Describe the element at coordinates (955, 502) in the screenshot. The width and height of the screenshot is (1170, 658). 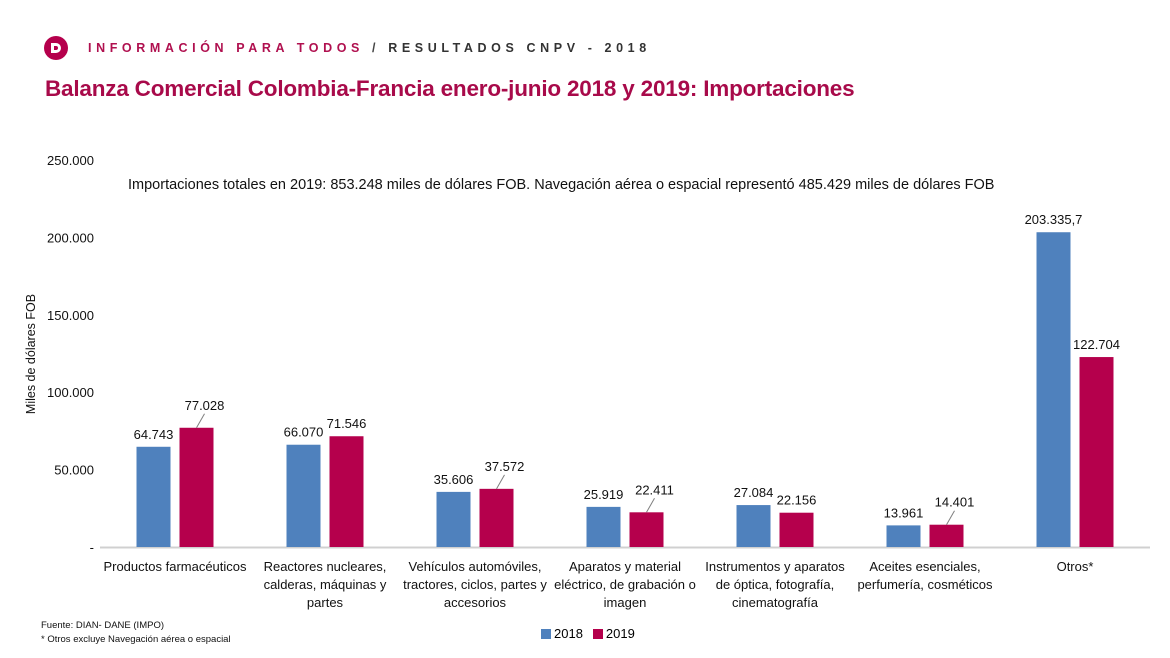
I see `data-label: 14.401` at that location.